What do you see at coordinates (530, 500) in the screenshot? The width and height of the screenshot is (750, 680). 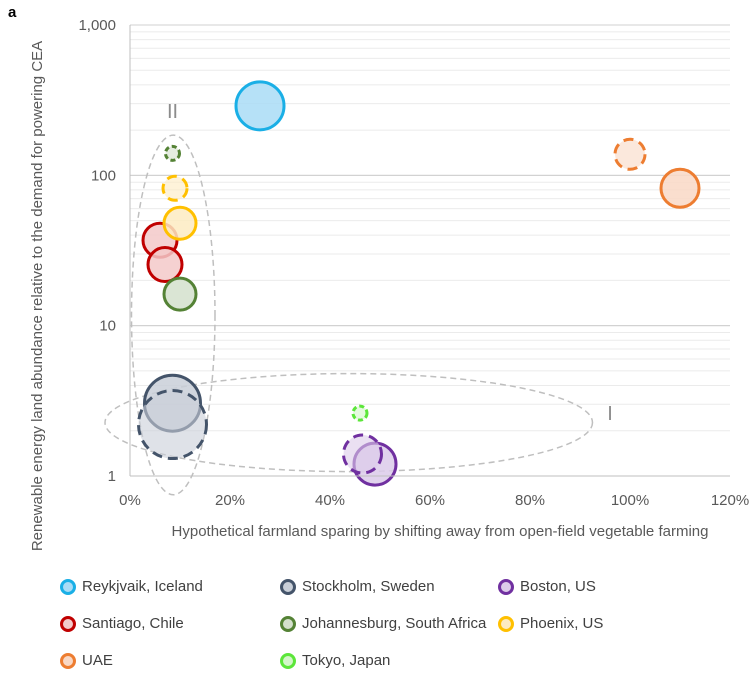 I see `x-tick-label: 80%` at bounding box center [530, 500].